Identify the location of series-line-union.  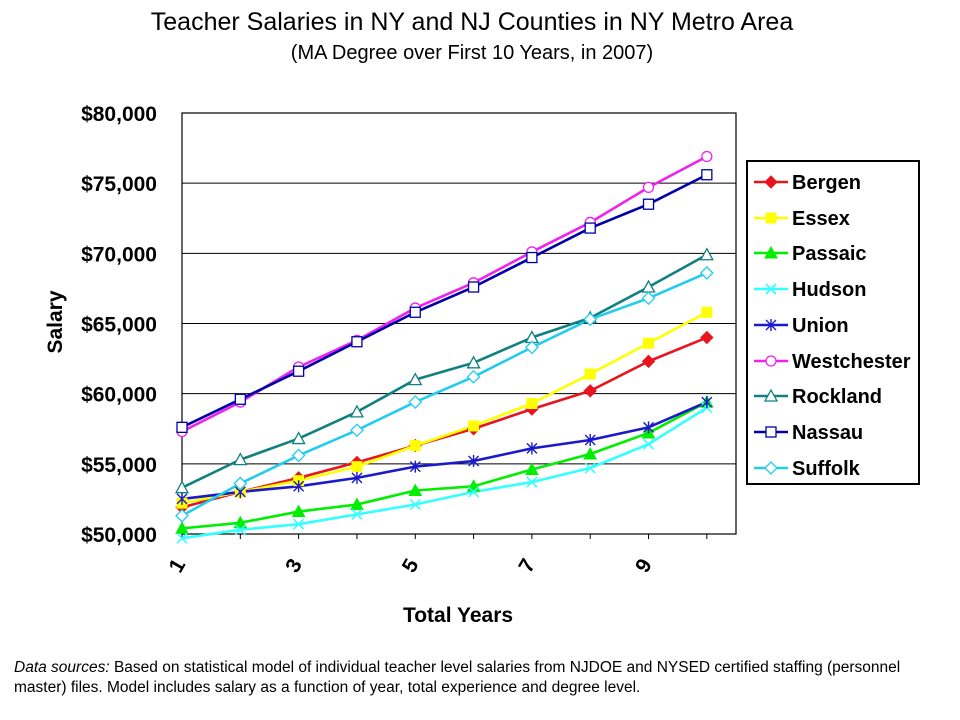
(444, 450).